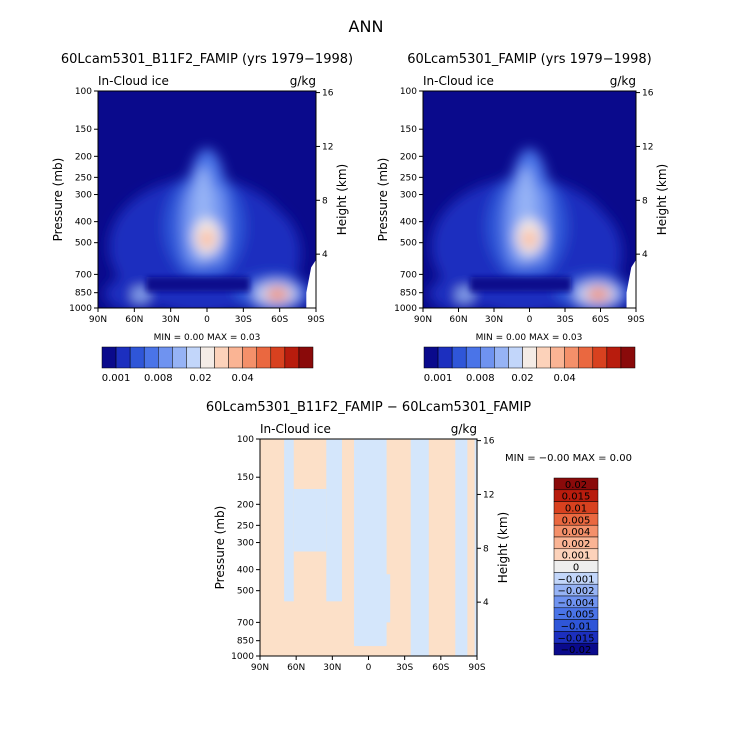 The image size is (733, 748). What do you see at coordinates (200, 378) in the screenshot?
I see `colorbar-label: 0.02` at bounding box center [200, 378].